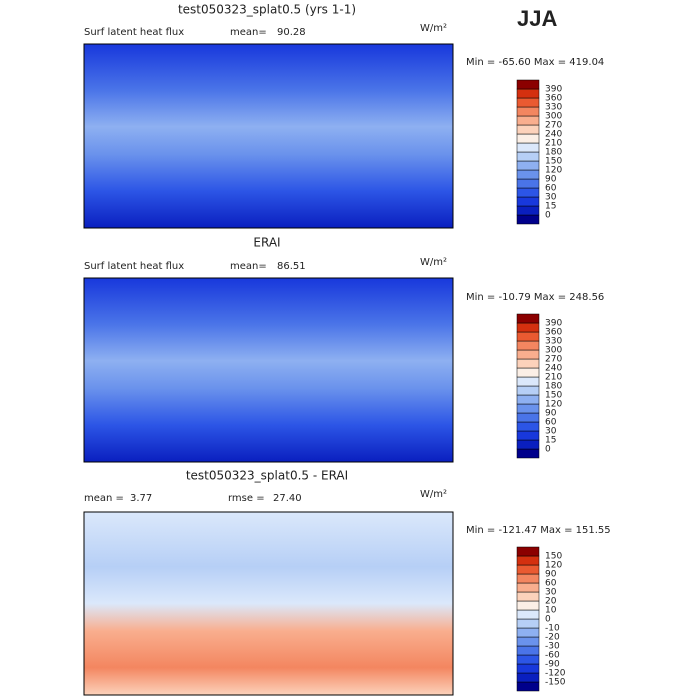 The width and height of the screenshot is (700, 700). Describe the element at coordinates (535, 62) in the screenshot. I see `range: Min = -65.60 Max = 419.04` at that location.